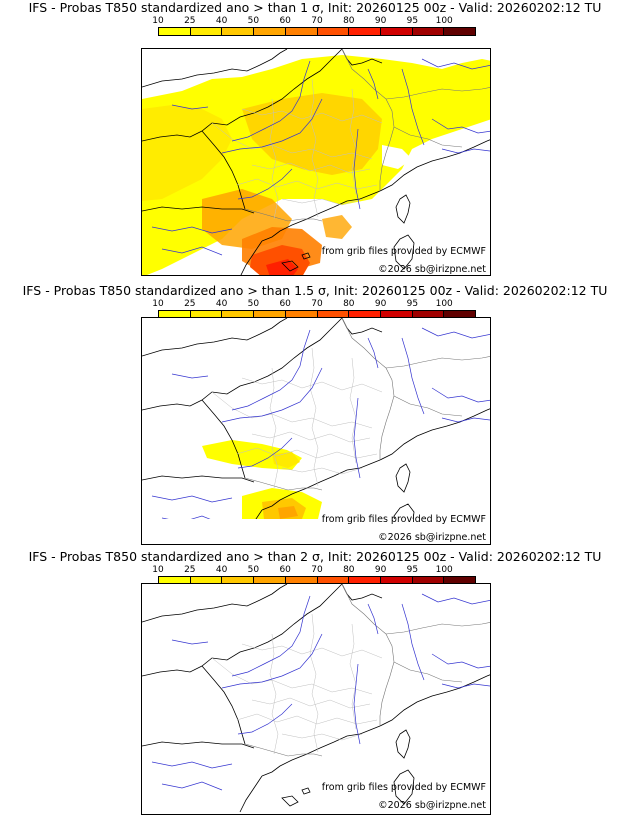 The image size is (630, 828). Describe the element at coordinates (447, 211) in the screenshot. I see `no-signal-area-east` at that location.